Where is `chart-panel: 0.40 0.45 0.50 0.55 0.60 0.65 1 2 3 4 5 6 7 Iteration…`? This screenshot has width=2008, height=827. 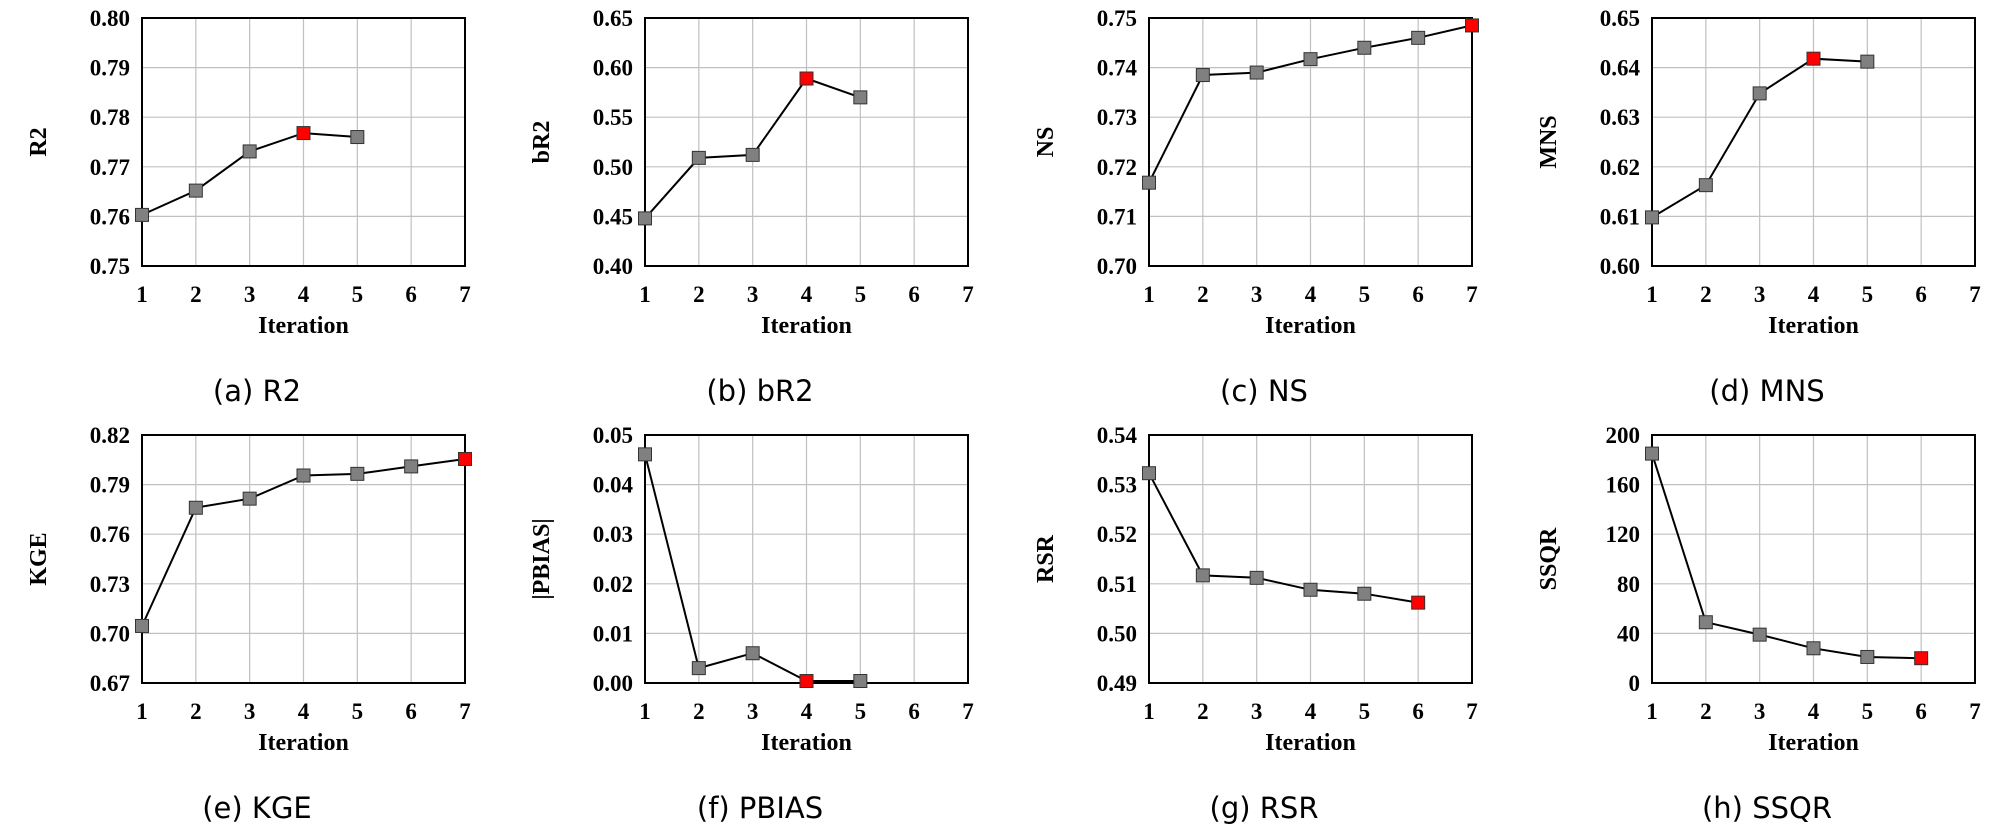 chart-panel: 0.40 0.45 0.50 0.55 0.60 0.65 1 2 3 4 5 6 7 Iteration… is located at coordinates (751, 207).